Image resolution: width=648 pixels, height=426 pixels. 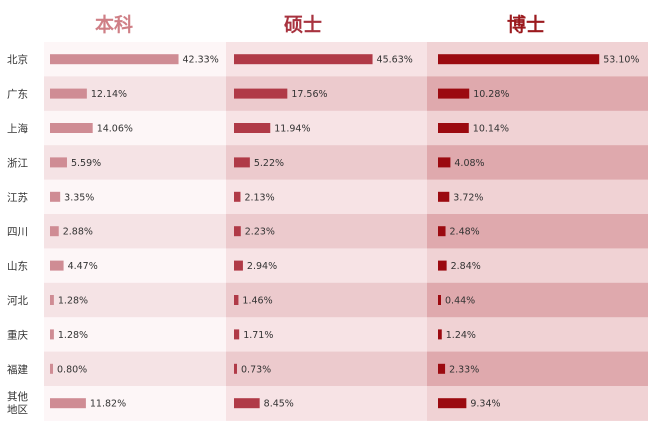 What do you see at coordinates (621, 60) in the screenshot?
I see `value-label: 53.10%` at bounding box center [621, 60].